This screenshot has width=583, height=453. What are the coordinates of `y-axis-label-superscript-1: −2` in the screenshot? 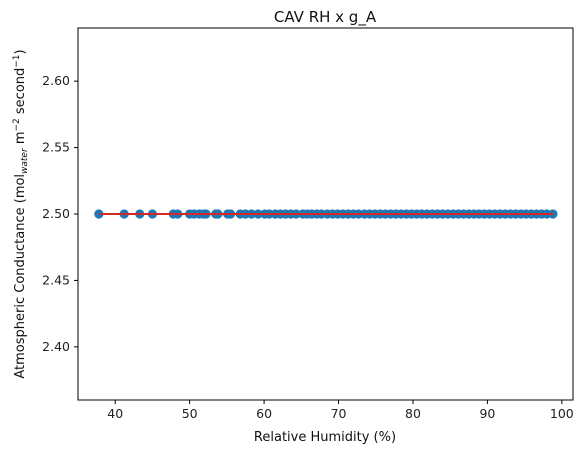 It's located at (17, 124).